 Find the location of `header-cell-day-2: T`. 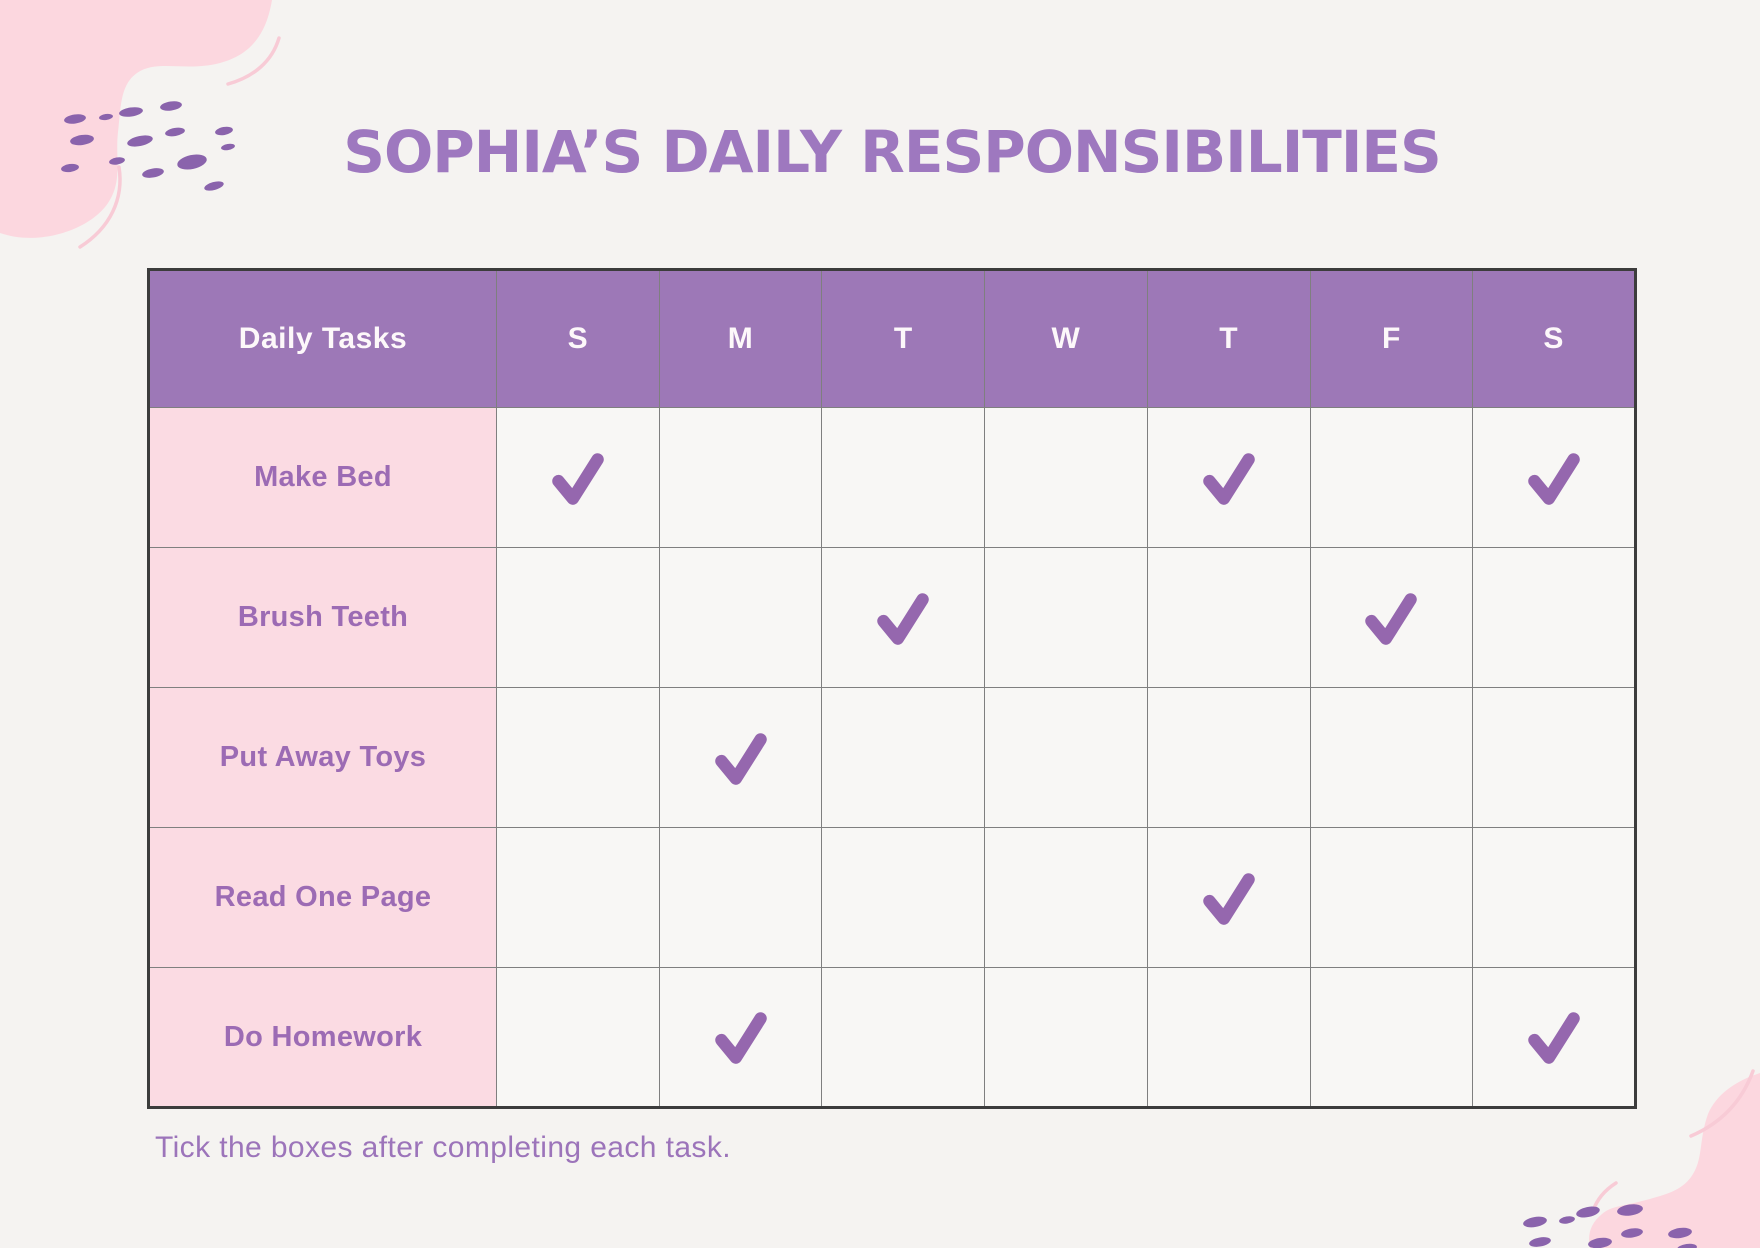

header-cell-day-2: T is located at coordinates (903, 338).